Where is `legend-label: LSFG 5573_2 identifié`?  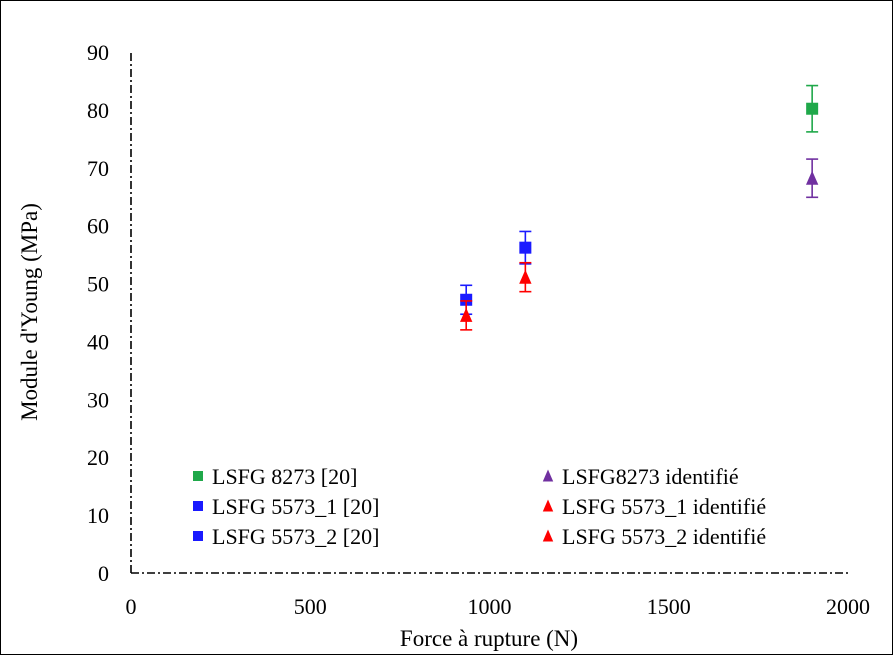
legend-label: LSFG 5573_2 identifié is located at coordinates (664, 536).